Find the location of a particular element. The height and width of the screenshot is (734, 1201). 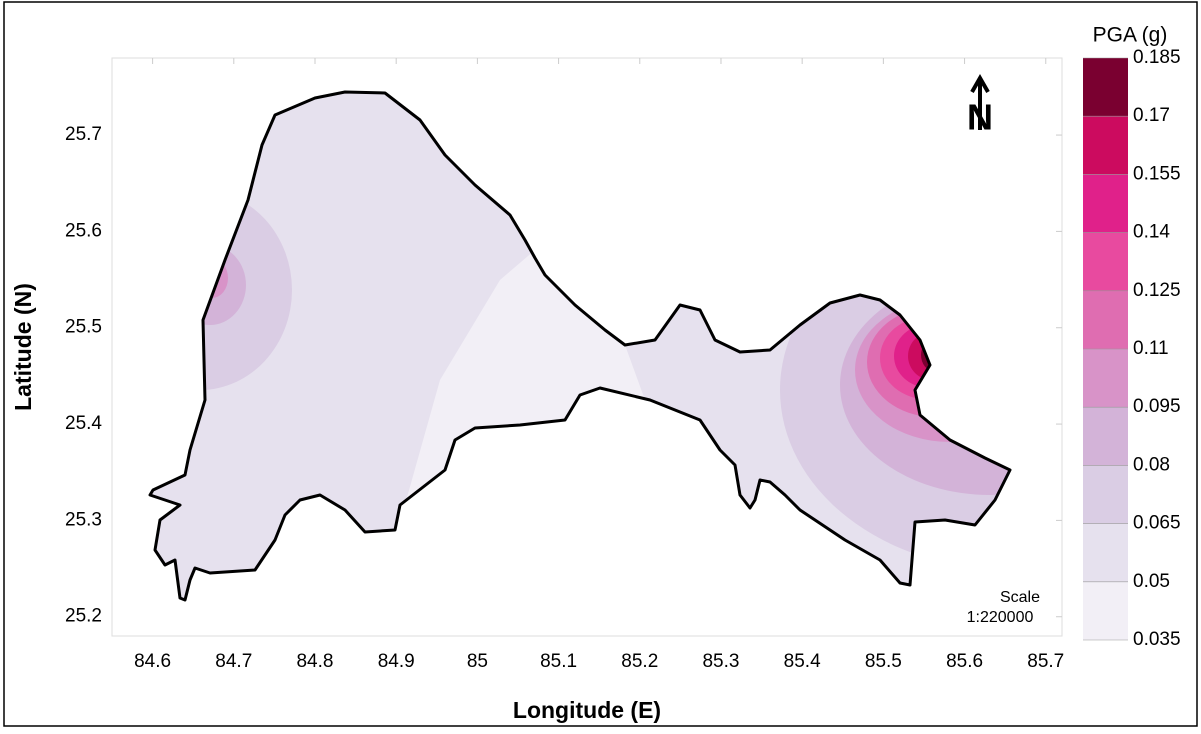

y-tick-label: 25.4 is located at coordinates (83, 423).